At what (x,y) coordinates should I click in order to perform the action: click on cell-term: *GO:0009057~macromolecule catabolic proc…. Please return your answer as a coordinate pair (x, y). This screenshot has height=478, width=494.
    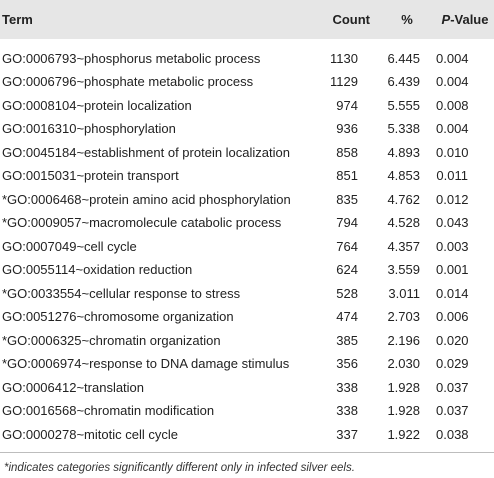
    Looking at the image, I should click on (142, 223).